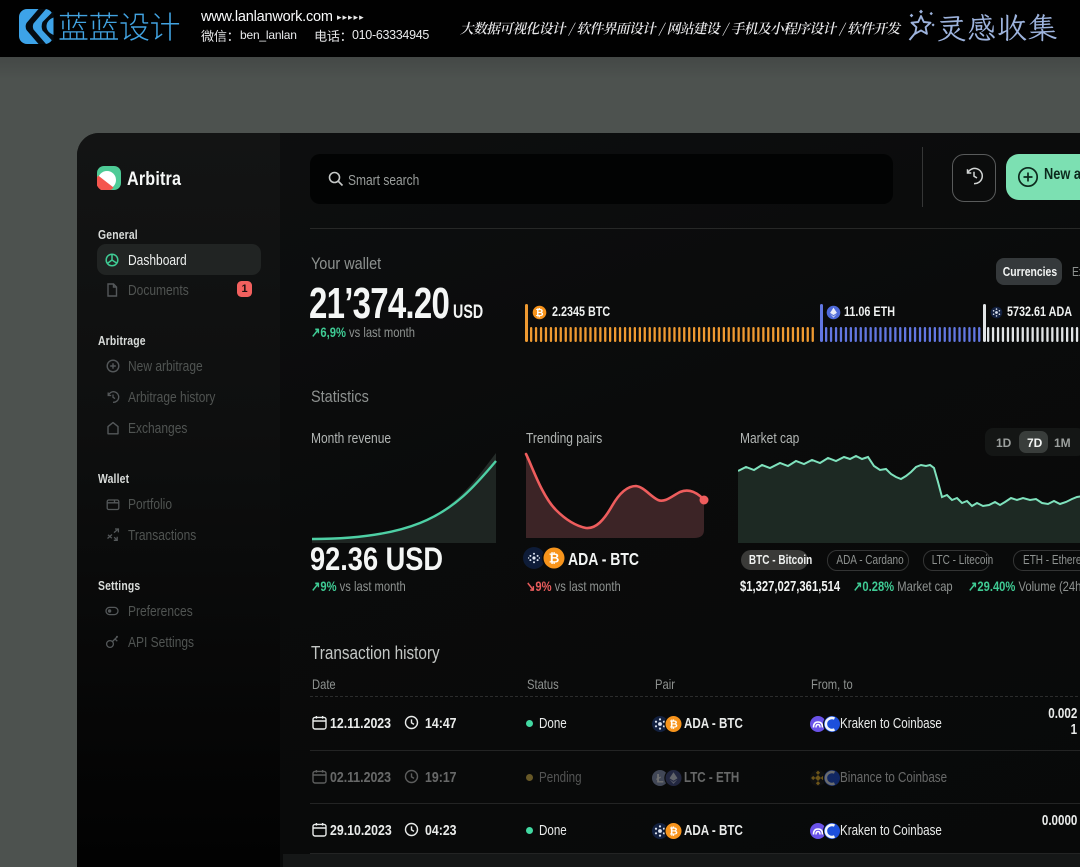  Describe the element at coordinates (659, 778) in the screenshot. I see `svg-text: Ł` at that location.